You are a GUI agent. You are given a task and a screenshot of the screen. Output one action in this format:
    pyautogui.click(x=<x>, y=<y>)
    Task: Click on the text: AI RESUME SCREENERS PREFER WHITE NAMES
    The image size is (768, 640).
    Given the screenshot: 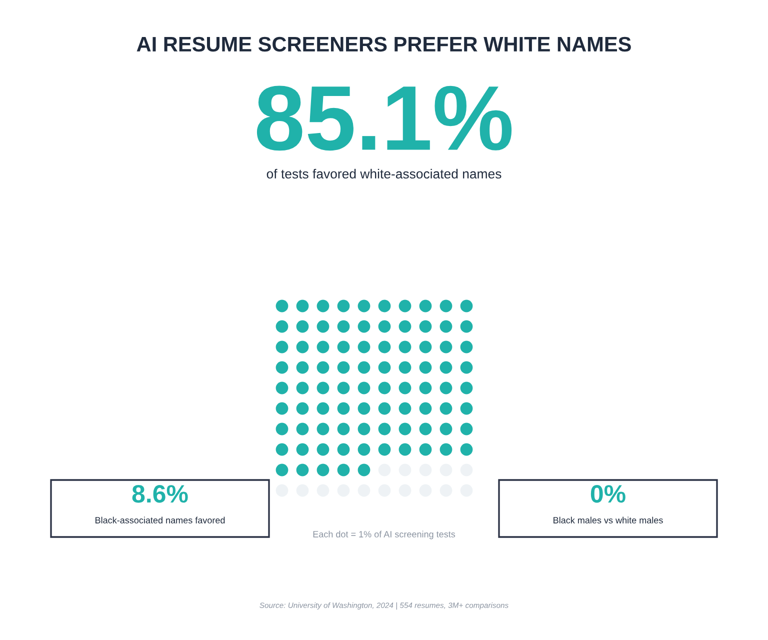 What is the action you would take?
    pyautogui.click(x=383, y=44)
    